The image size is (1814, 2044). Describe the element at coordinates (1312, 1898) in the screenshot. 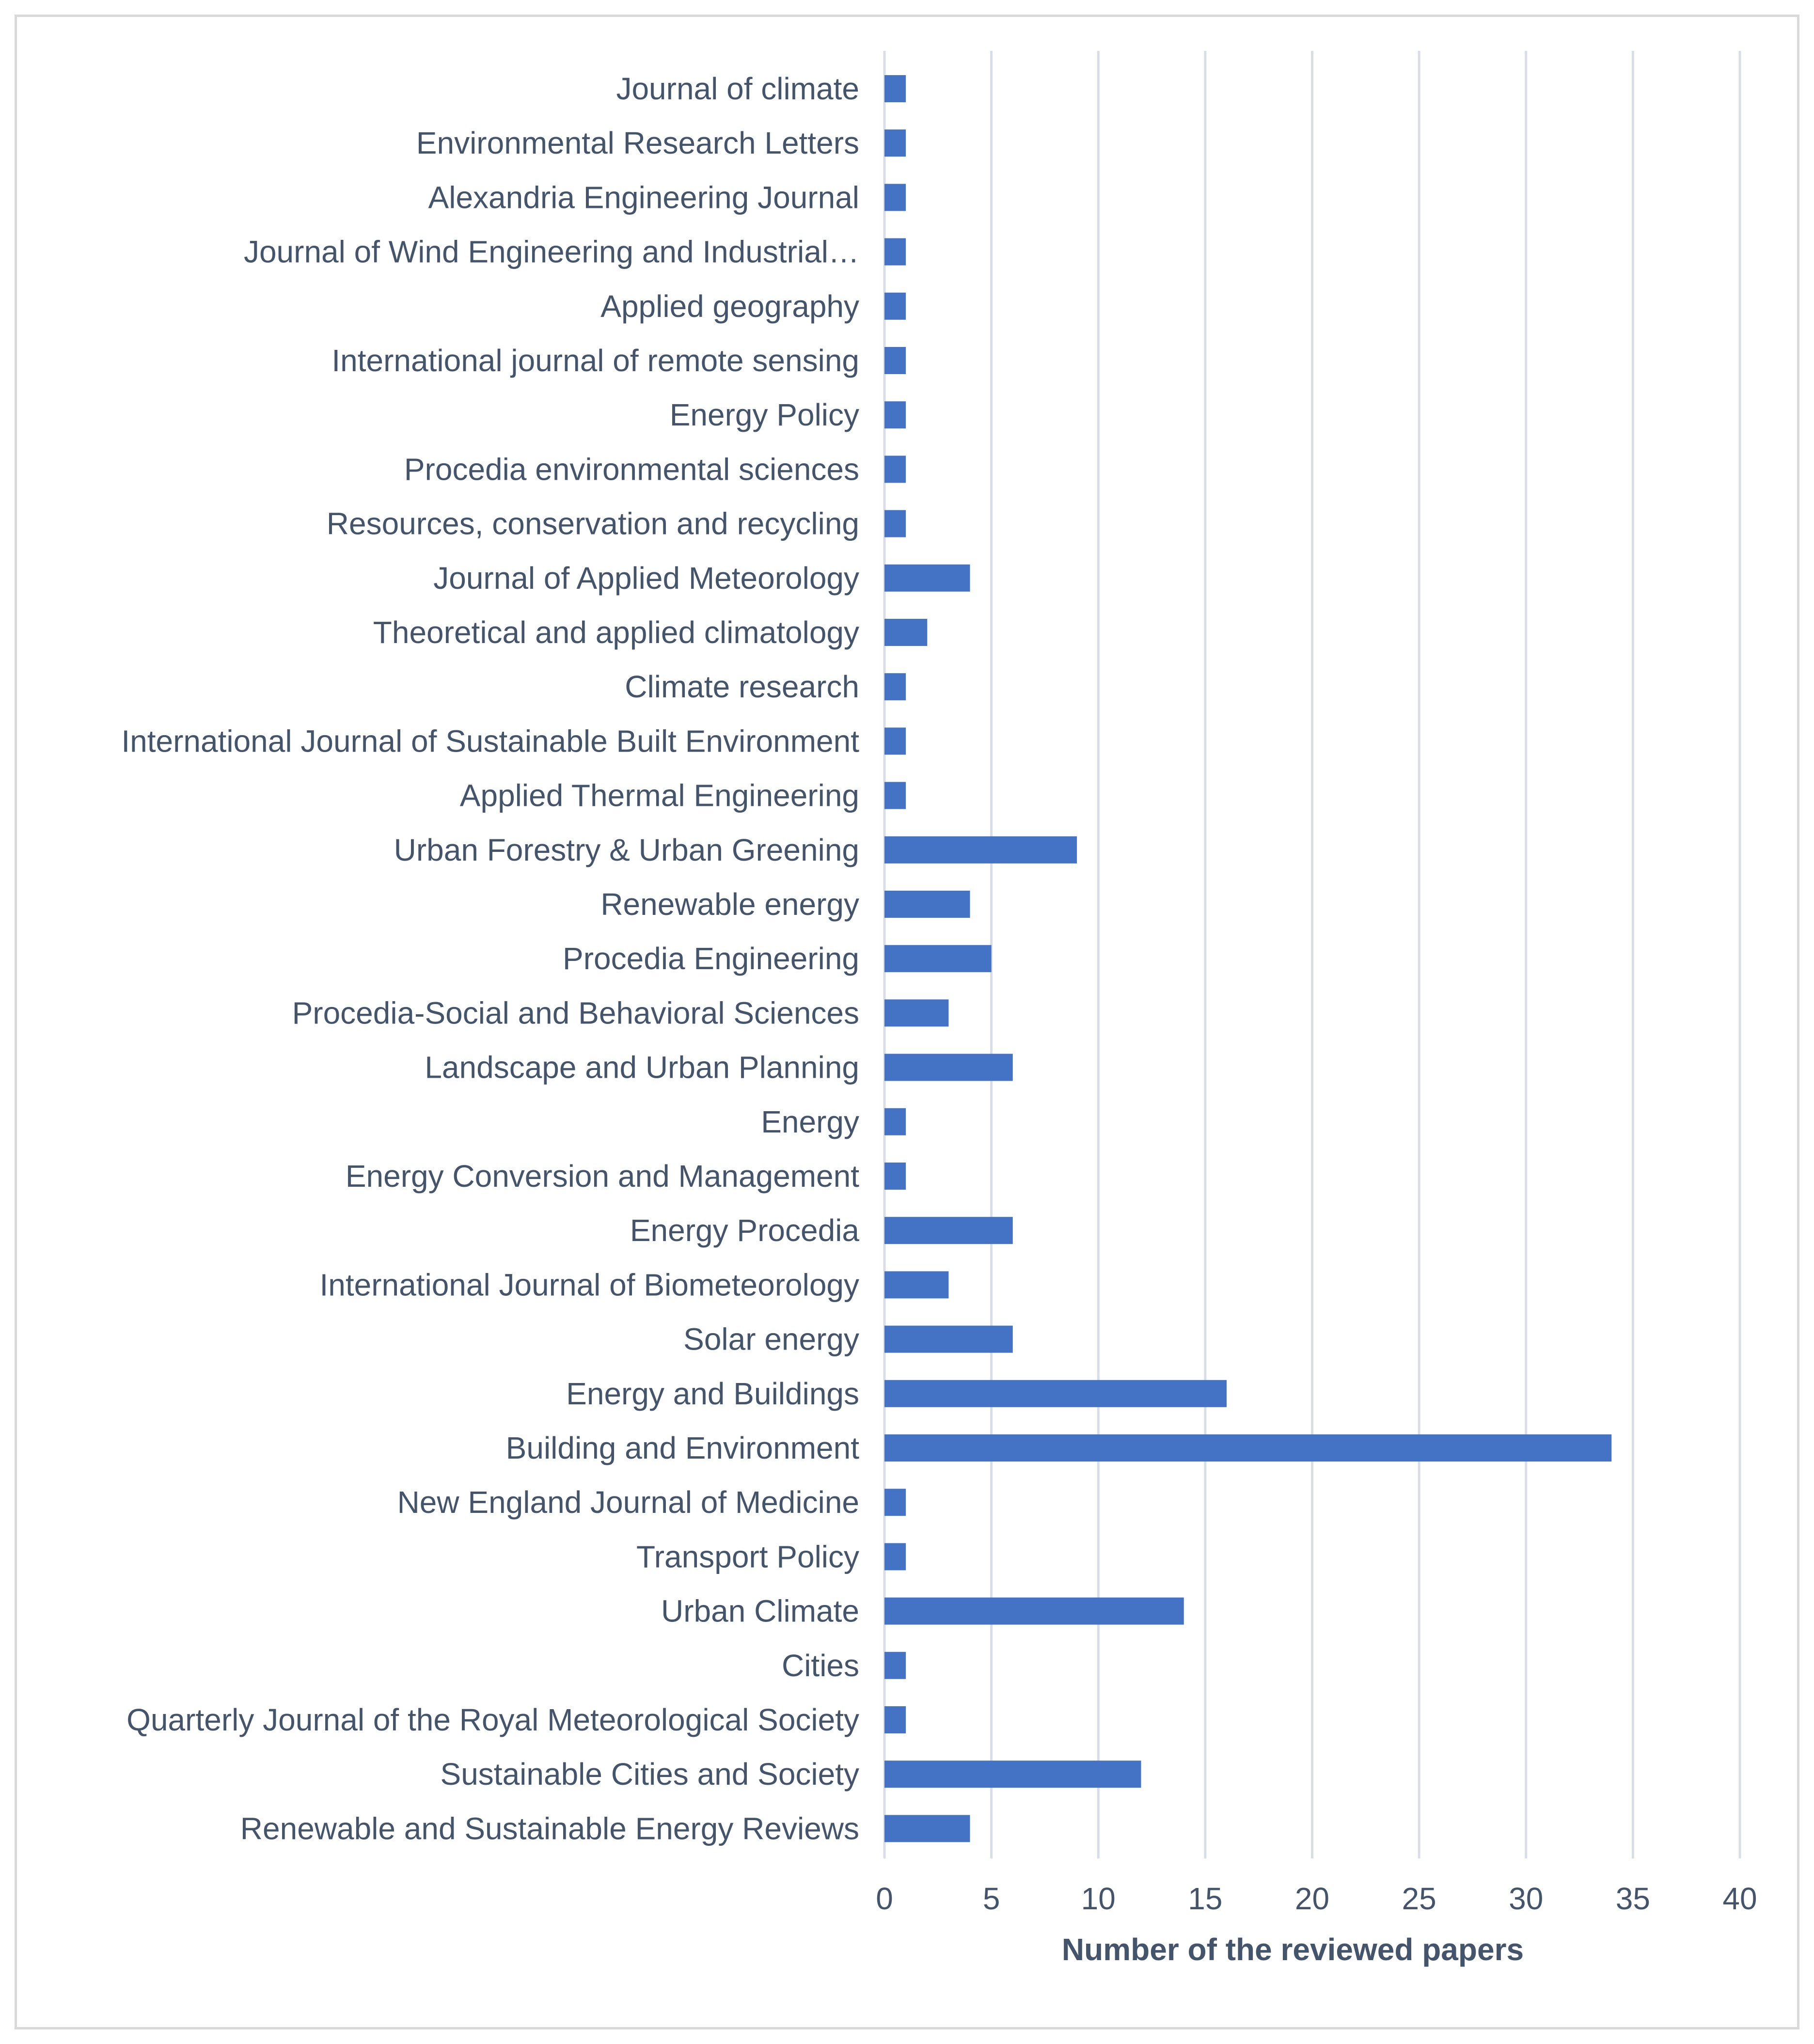

I see `x-tick-label: 20` at that location.